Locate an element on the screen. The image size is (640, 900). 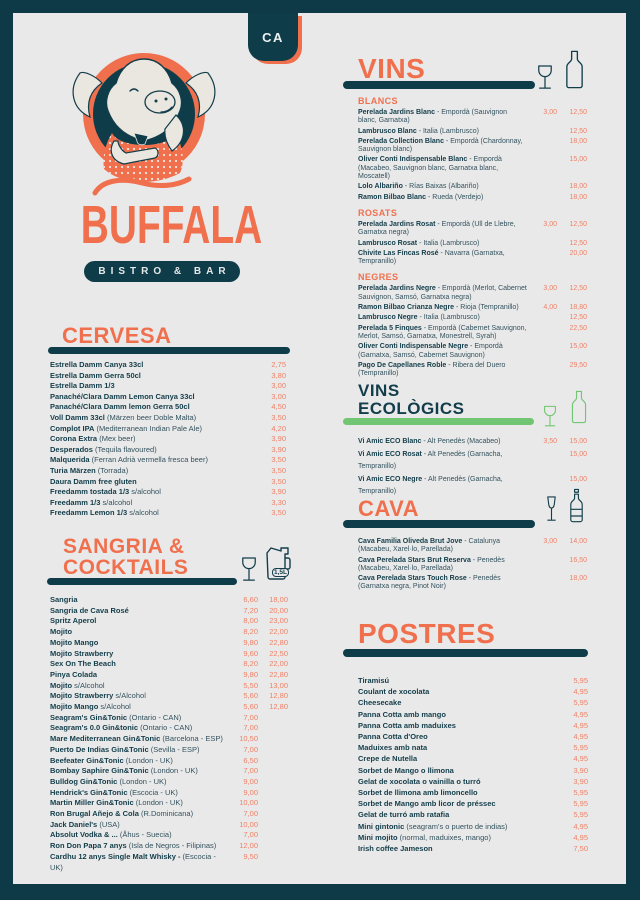
item-name: Ron Brugal Añejo & Cola is located at coordinates (94, 814).